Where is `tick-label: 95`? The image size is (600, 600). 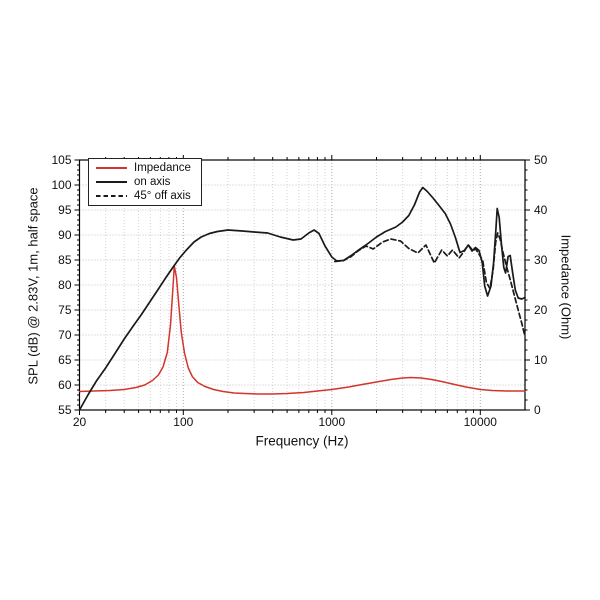 tick-label: 95 is located at coordinates (65, 210).